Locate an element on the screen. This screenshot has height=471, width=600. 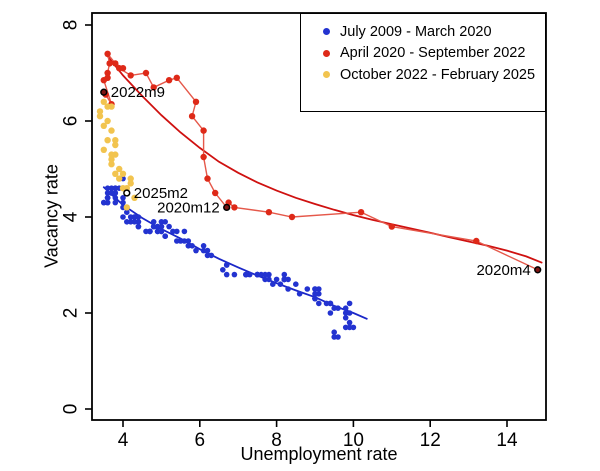
x-tick-label: 6 is located at coordinates (200, 440).